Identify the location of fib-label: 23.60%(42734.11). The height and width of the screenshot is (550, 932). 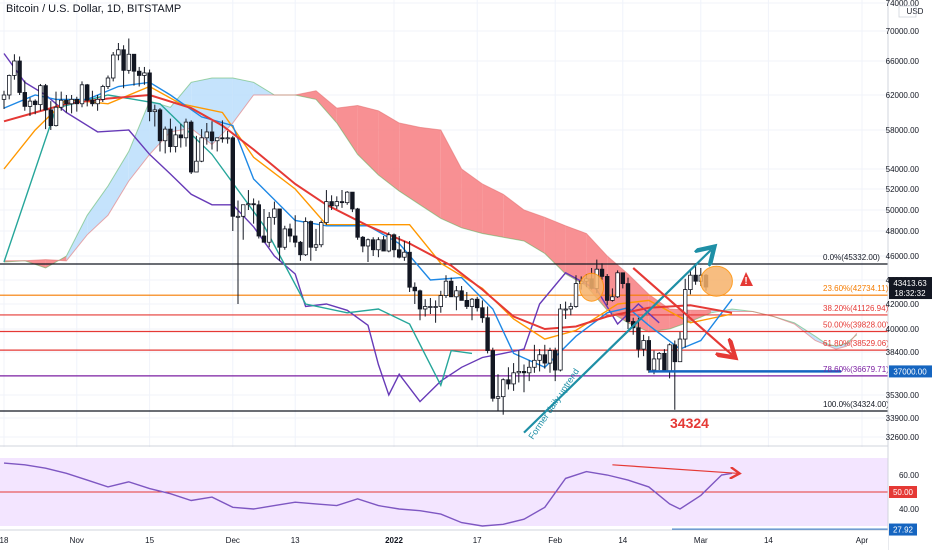
(856, 288).